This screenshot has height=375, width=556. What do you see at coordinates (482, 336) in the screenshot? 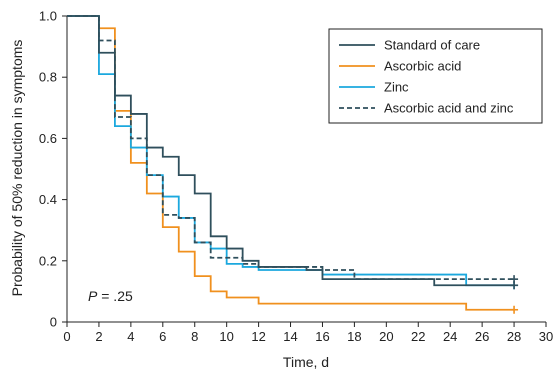
I see `x-tick-label: 26` at bounding box center [482, 336].